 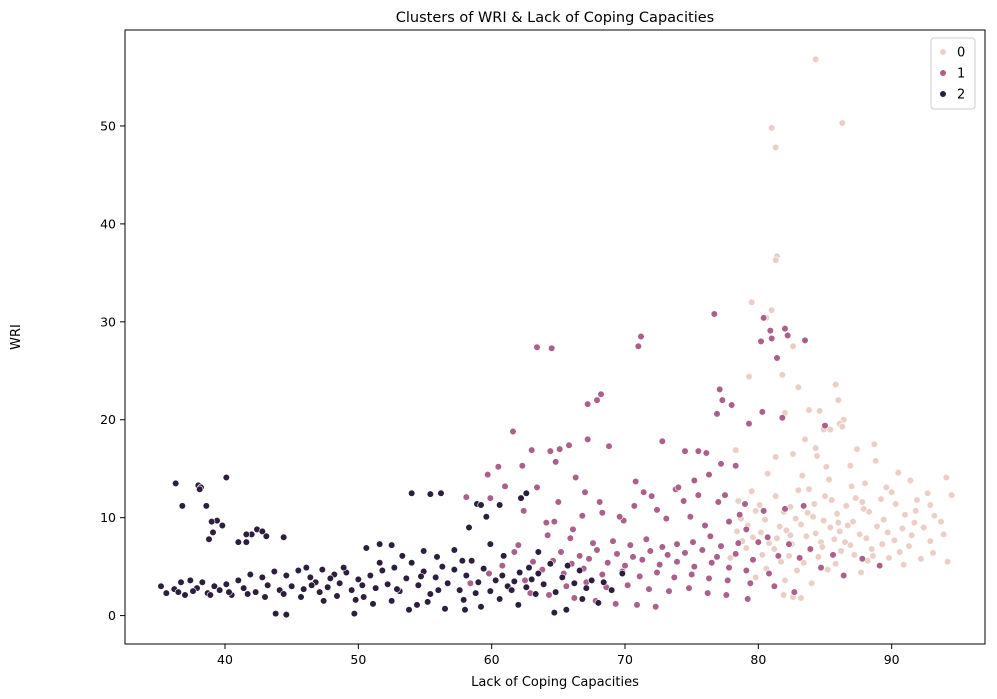 What do you see at coordinates (112, 370) in the screenshot?
I see `y-axis: 0 10 20 30 40 50` at bounding box center [112, 370].